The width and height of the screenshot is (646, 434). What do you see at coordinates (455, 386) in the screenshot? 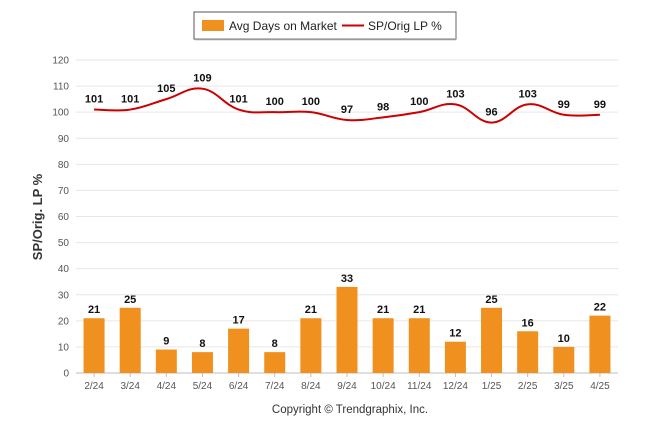
I see `x-tick-label: 12/24` at bounding box center [455, 386].